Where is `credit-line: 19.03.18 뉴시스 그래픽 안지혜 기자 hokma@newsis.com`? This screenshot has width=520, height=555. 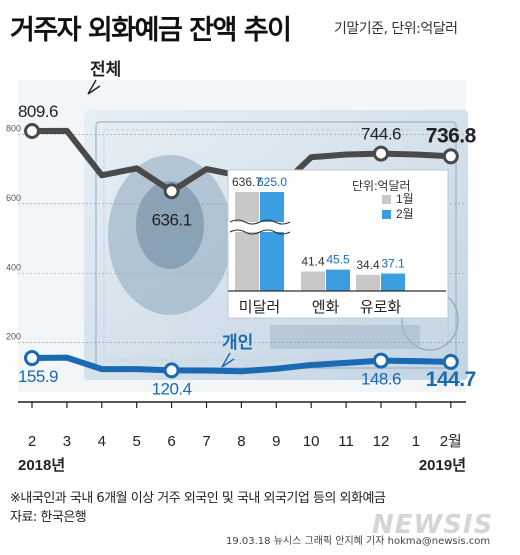 credit-line: 19.03.18 뉴시스 그래픽 안지혜 기자 hokma@newsis.com is located at coordinates (358, 541).